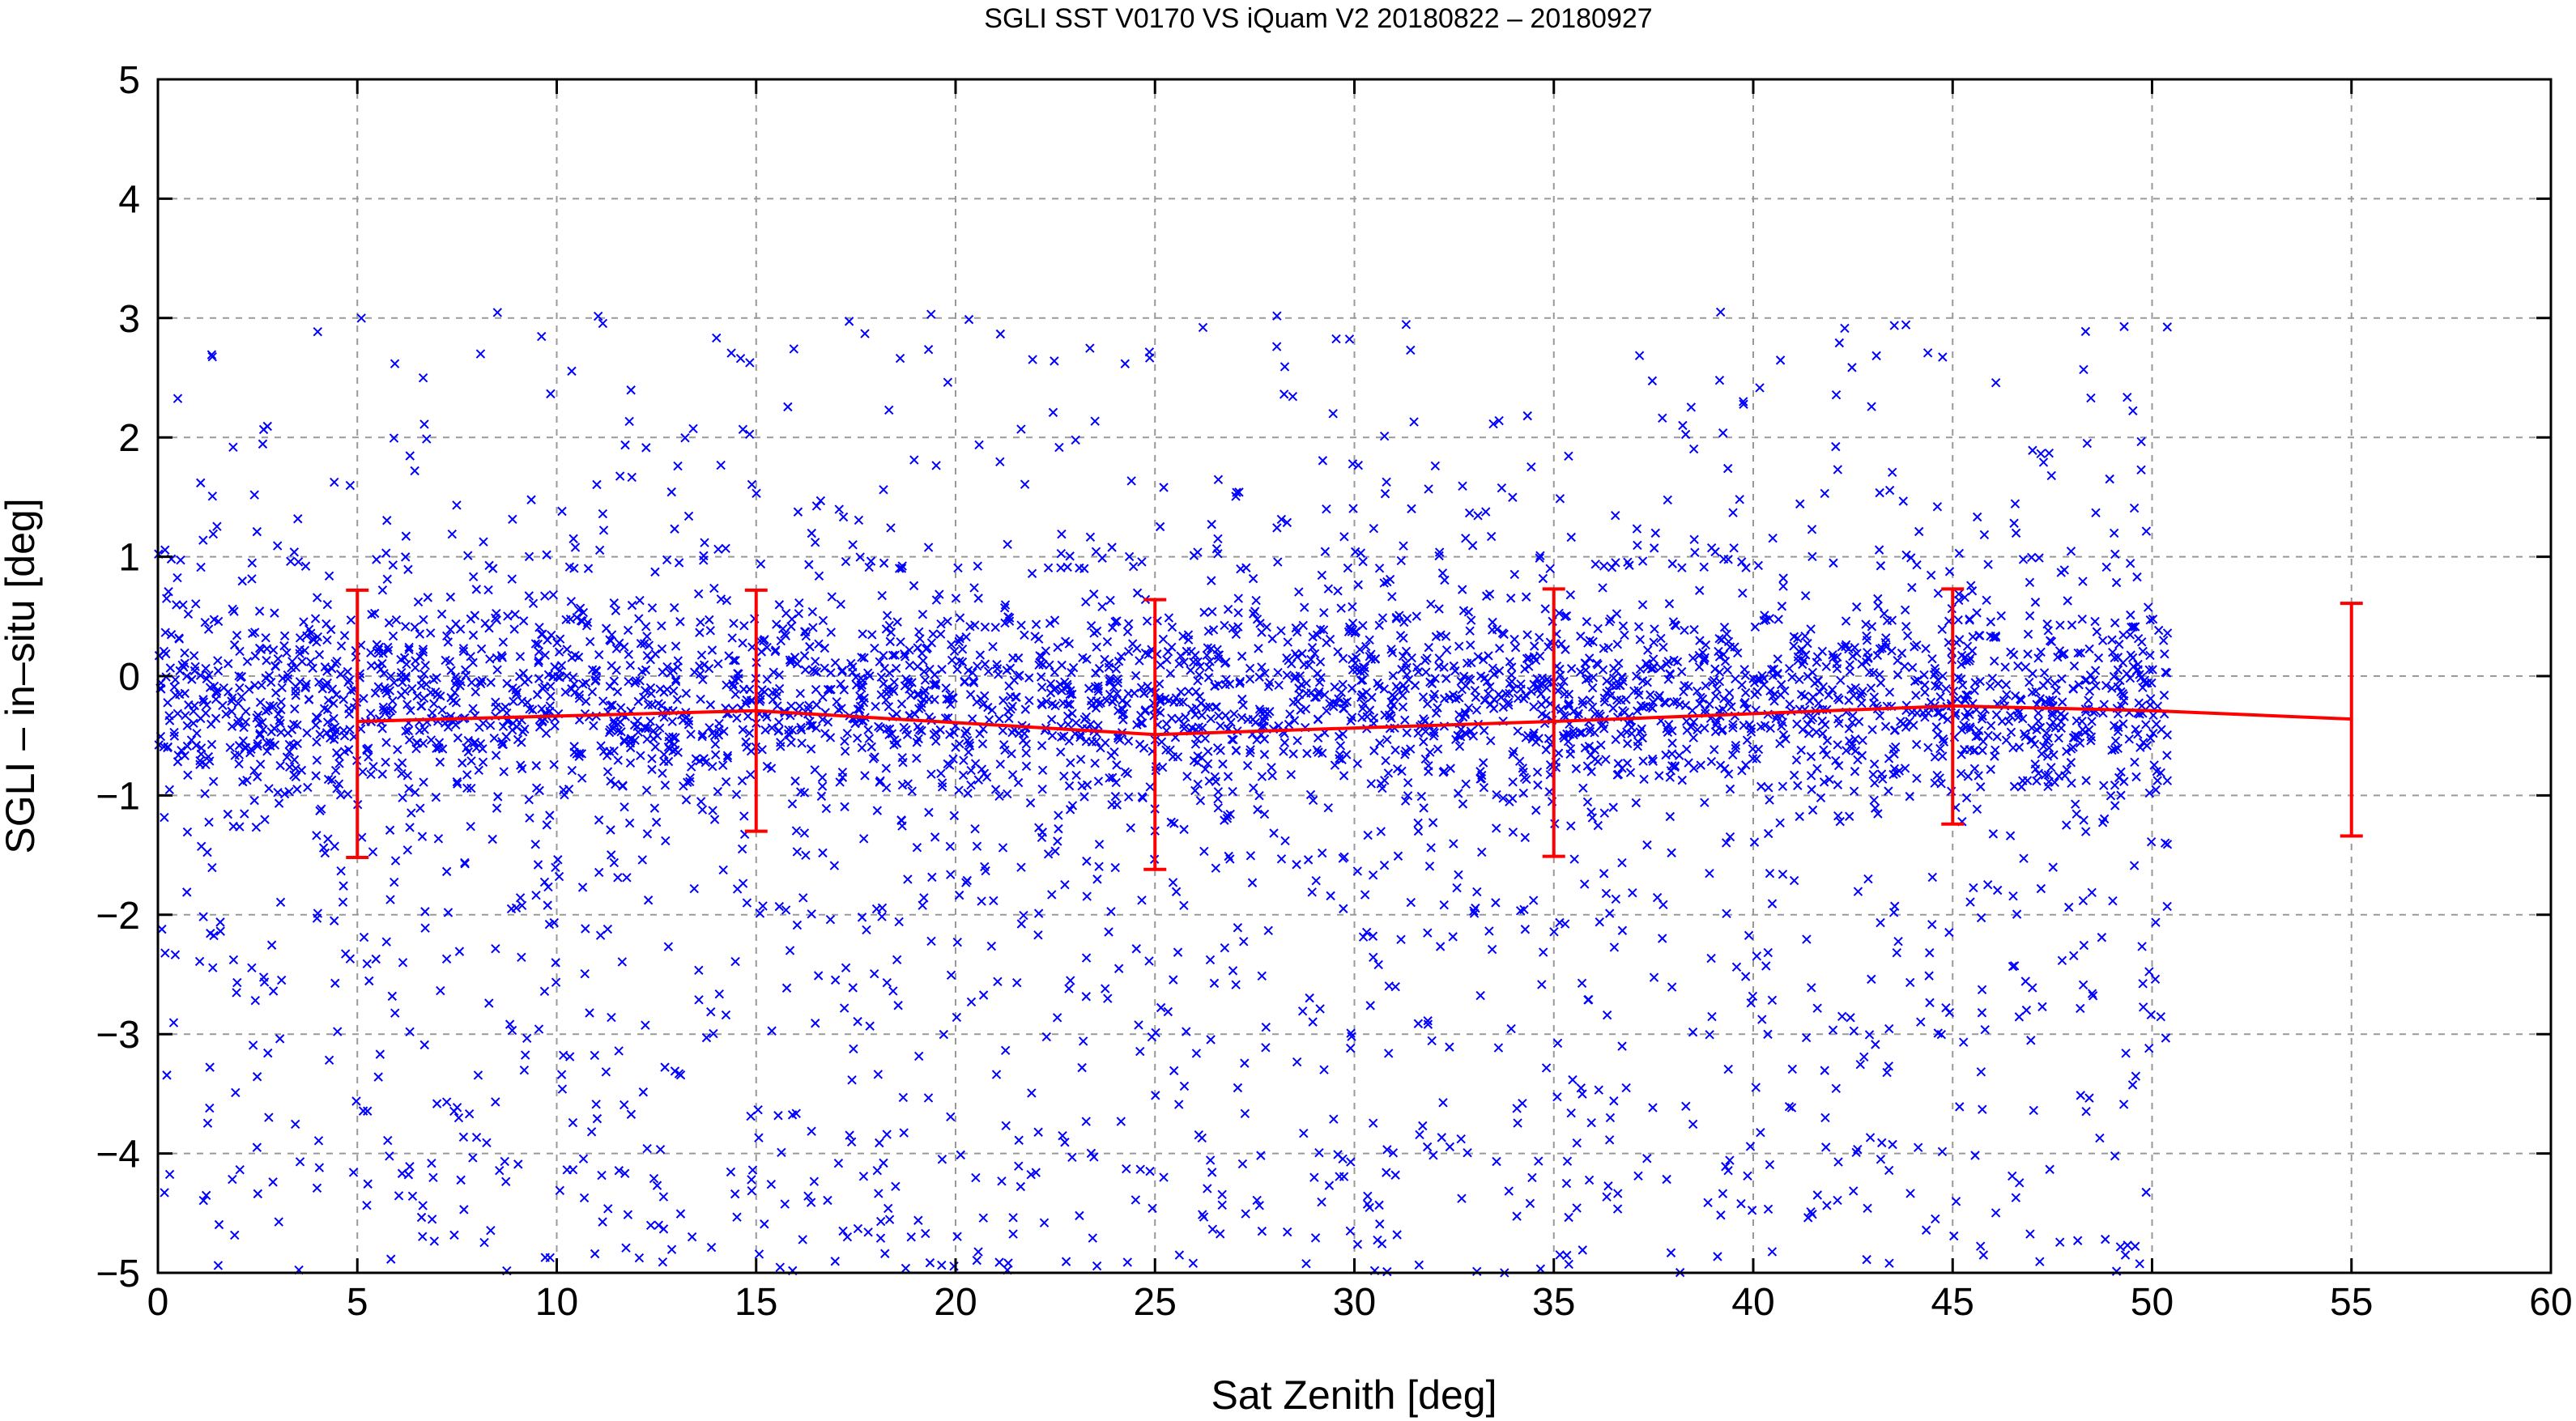 The image size is (2576, 1421). What do you see at coordinates (1354, 1395) in the screenshot?
I see `x-axis-label: Sat Zenith [deg]` at bounding box center [1354, 1395].